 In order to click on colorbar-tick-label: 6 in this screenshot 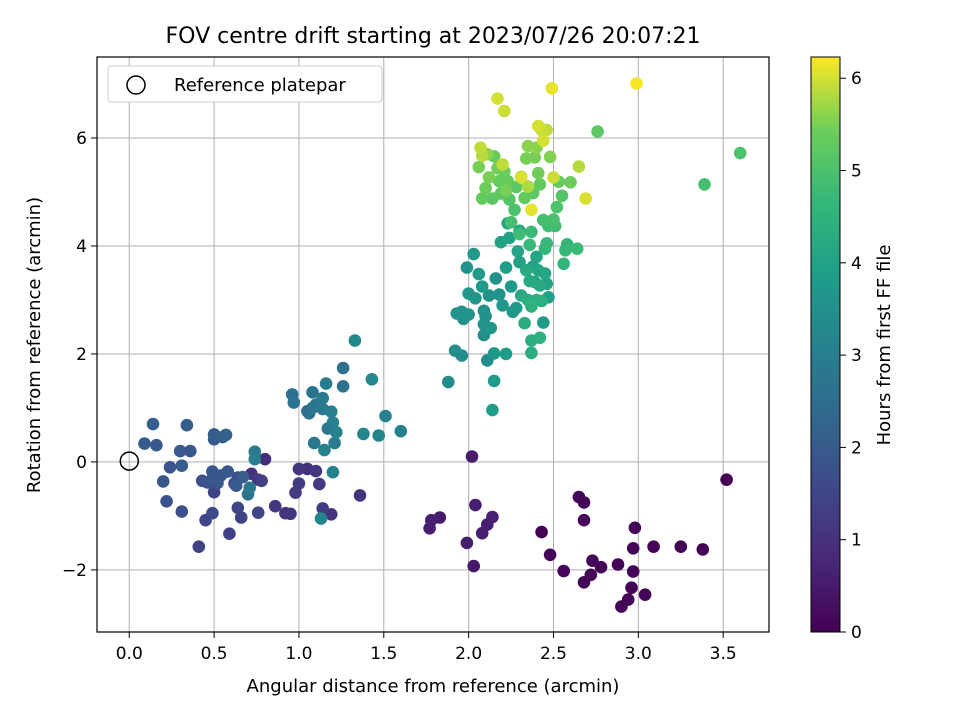, I will do `click(856, 79)`.